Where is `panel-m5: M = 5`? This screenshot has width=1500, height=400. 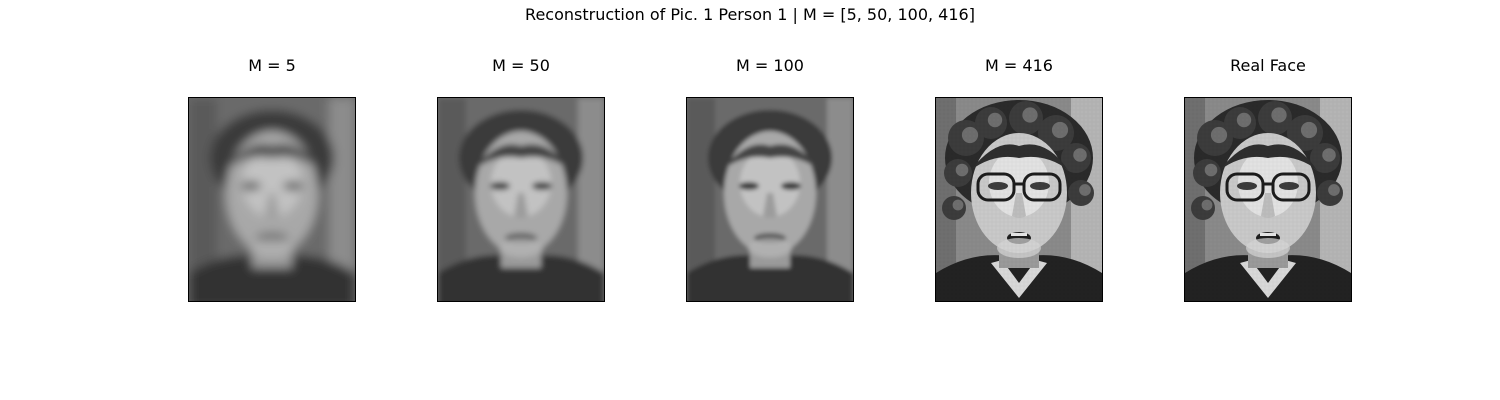
panel-m5: M = 5 is located at coordinates (272, 200).